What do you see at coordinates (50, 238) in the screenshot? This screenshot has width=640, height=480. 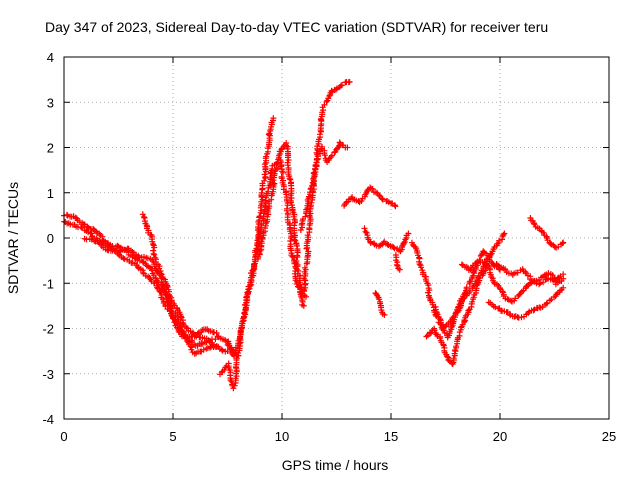 I see `y-tick-label: 0` at bounding box center [50, 238].